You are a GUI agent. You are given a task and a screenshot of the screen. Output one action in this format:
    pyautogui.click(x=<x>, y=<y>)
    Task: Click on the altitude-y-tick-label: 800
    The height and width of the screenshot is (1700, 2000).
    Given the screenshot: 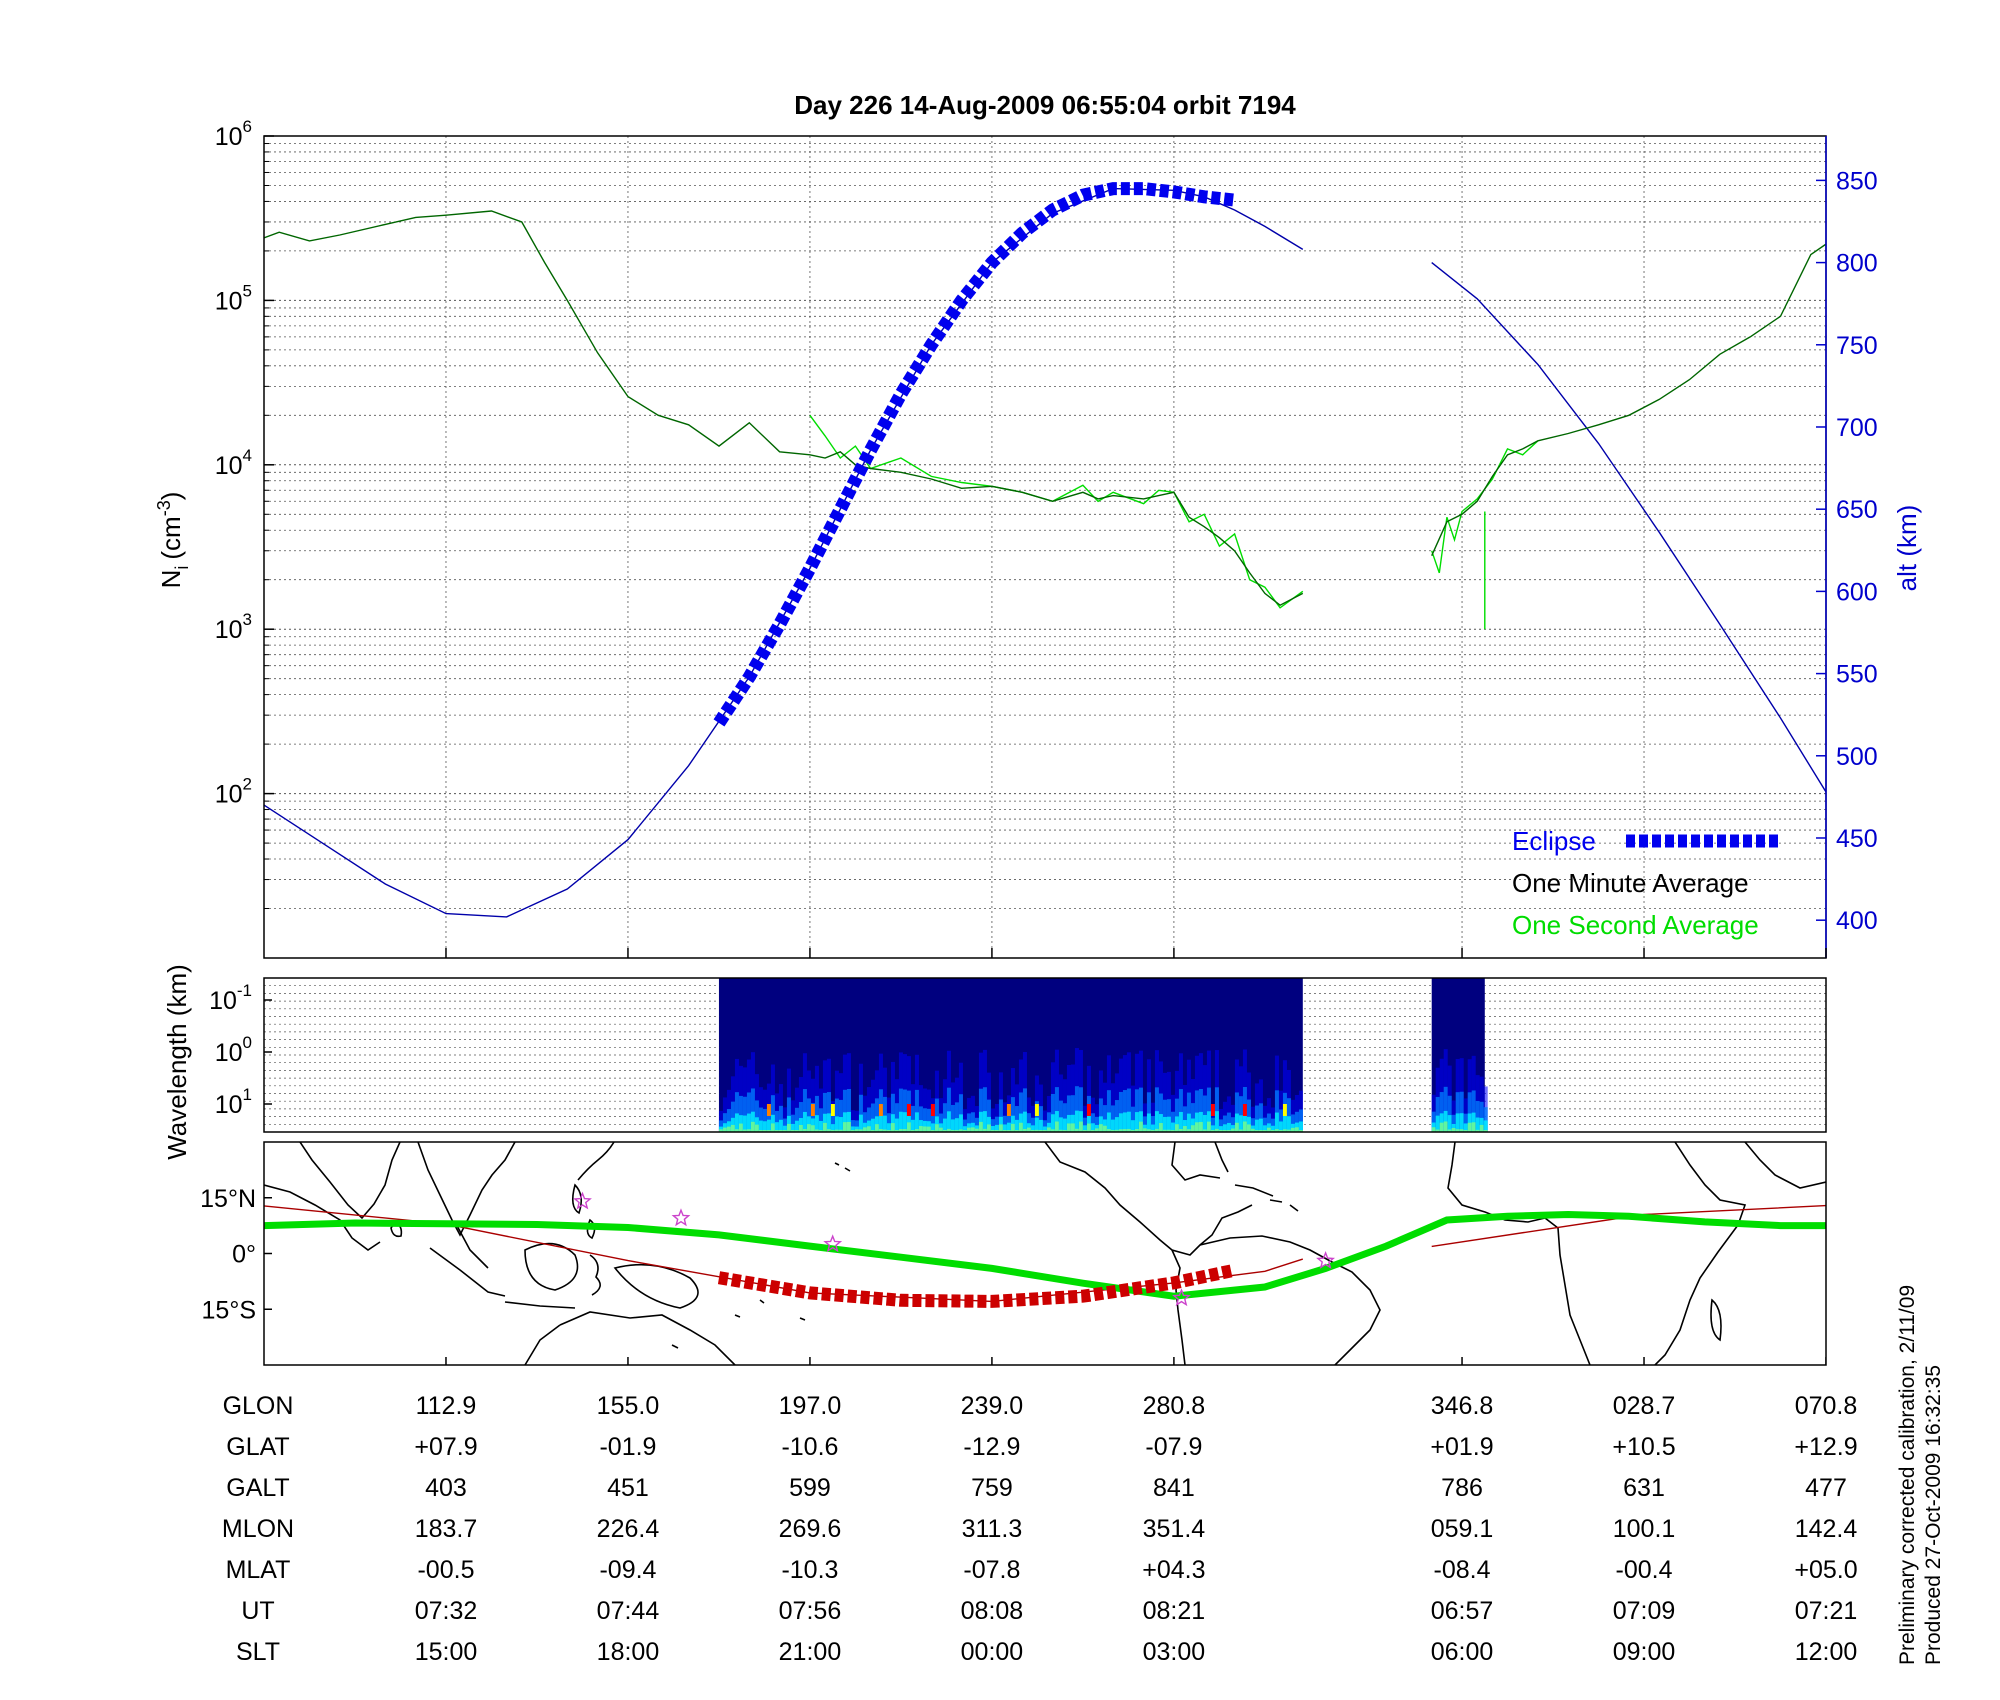 What is the action you would take?
    pyautogui.click(x=1857, y=264)
    